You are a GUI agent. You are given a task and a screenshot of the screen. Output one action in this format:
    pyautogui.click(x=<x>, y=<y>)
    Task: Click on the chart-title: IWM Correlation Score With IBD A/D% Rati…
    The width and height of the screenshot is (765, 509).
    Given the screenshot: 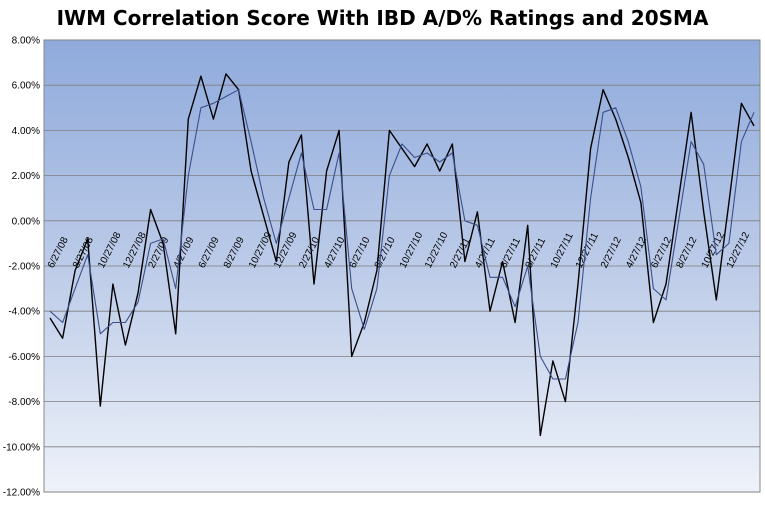 What is the action you would take?
    pyautogui.click(x=382, y=18)
    